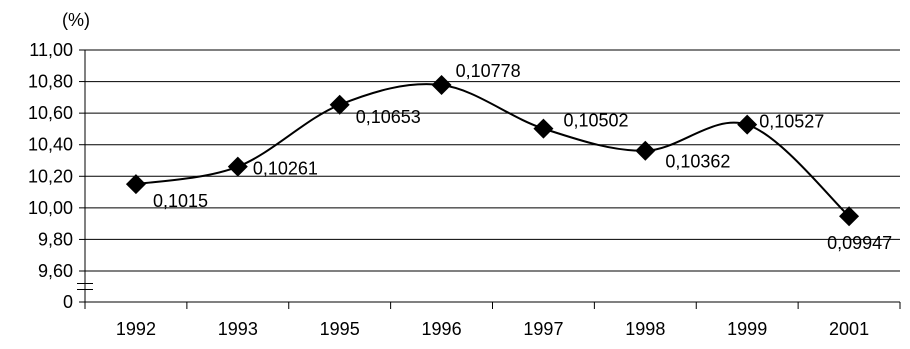 The height and width of the screenshot is (349, 910). Describe the element at coordinates (442, 329) in the screenshot. I see `x-tick-label: 1996` at that location.